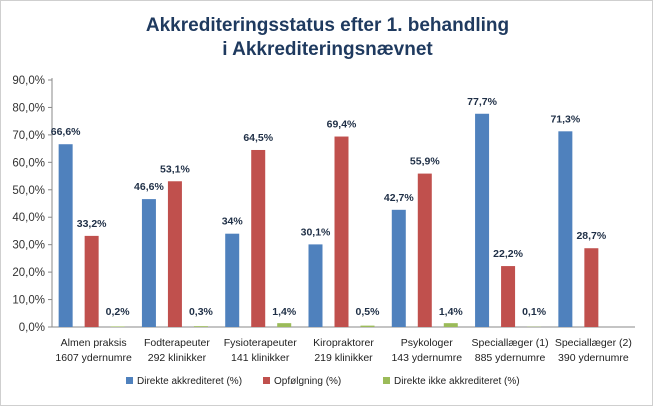 This screenshot has height=409, width=655. What do you see at coordinates (28, 136) in the screenshot?
I see `y-tick-label: 70,0%` at bounding box center [28, 136].